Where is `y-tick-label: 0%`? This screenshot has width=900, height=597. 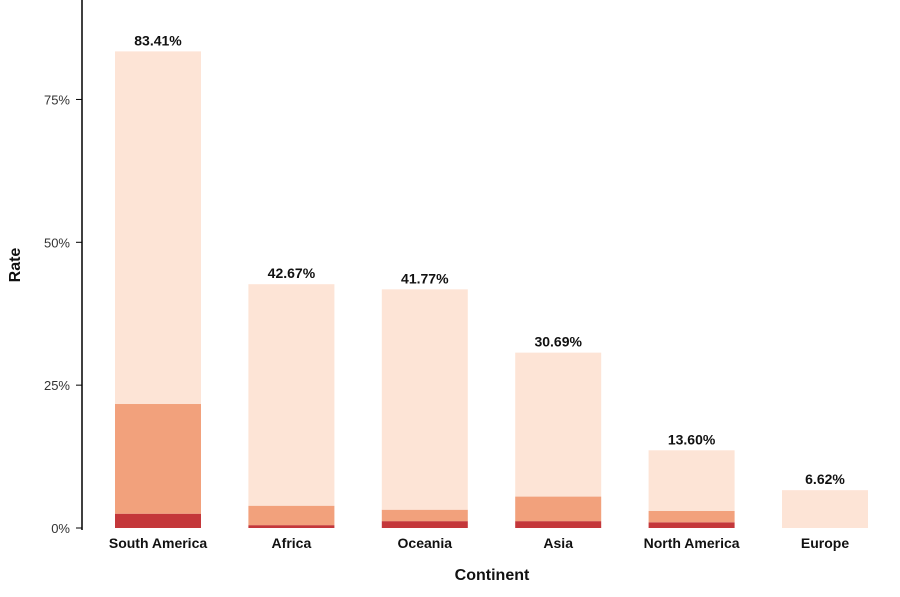
y-tick-label: 0% is located at coordinates (60, 528).